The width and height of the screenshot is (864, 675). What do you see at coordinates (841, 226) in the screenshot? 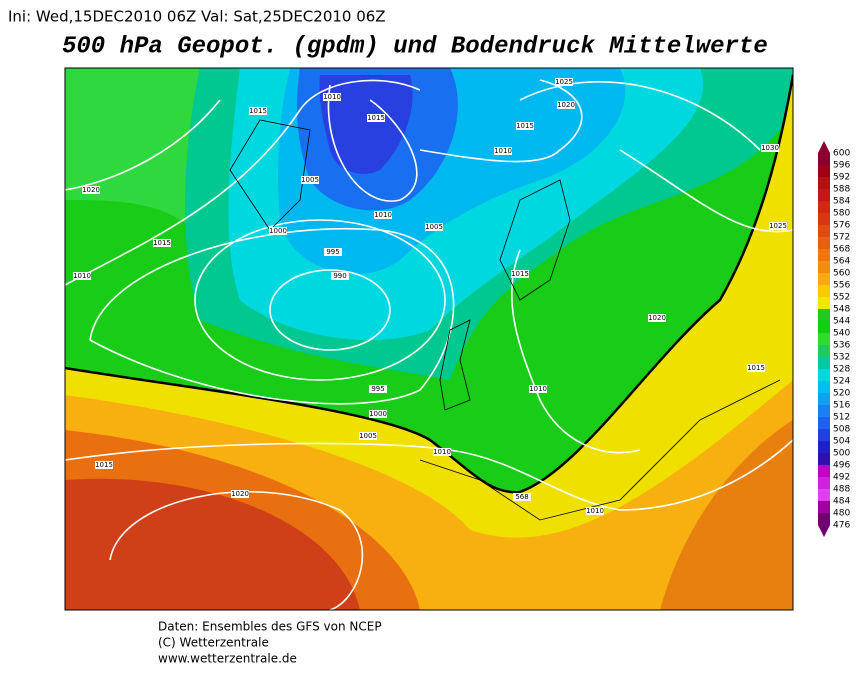
I see `colorbar-label: 576` at bounding box center [841, 226].